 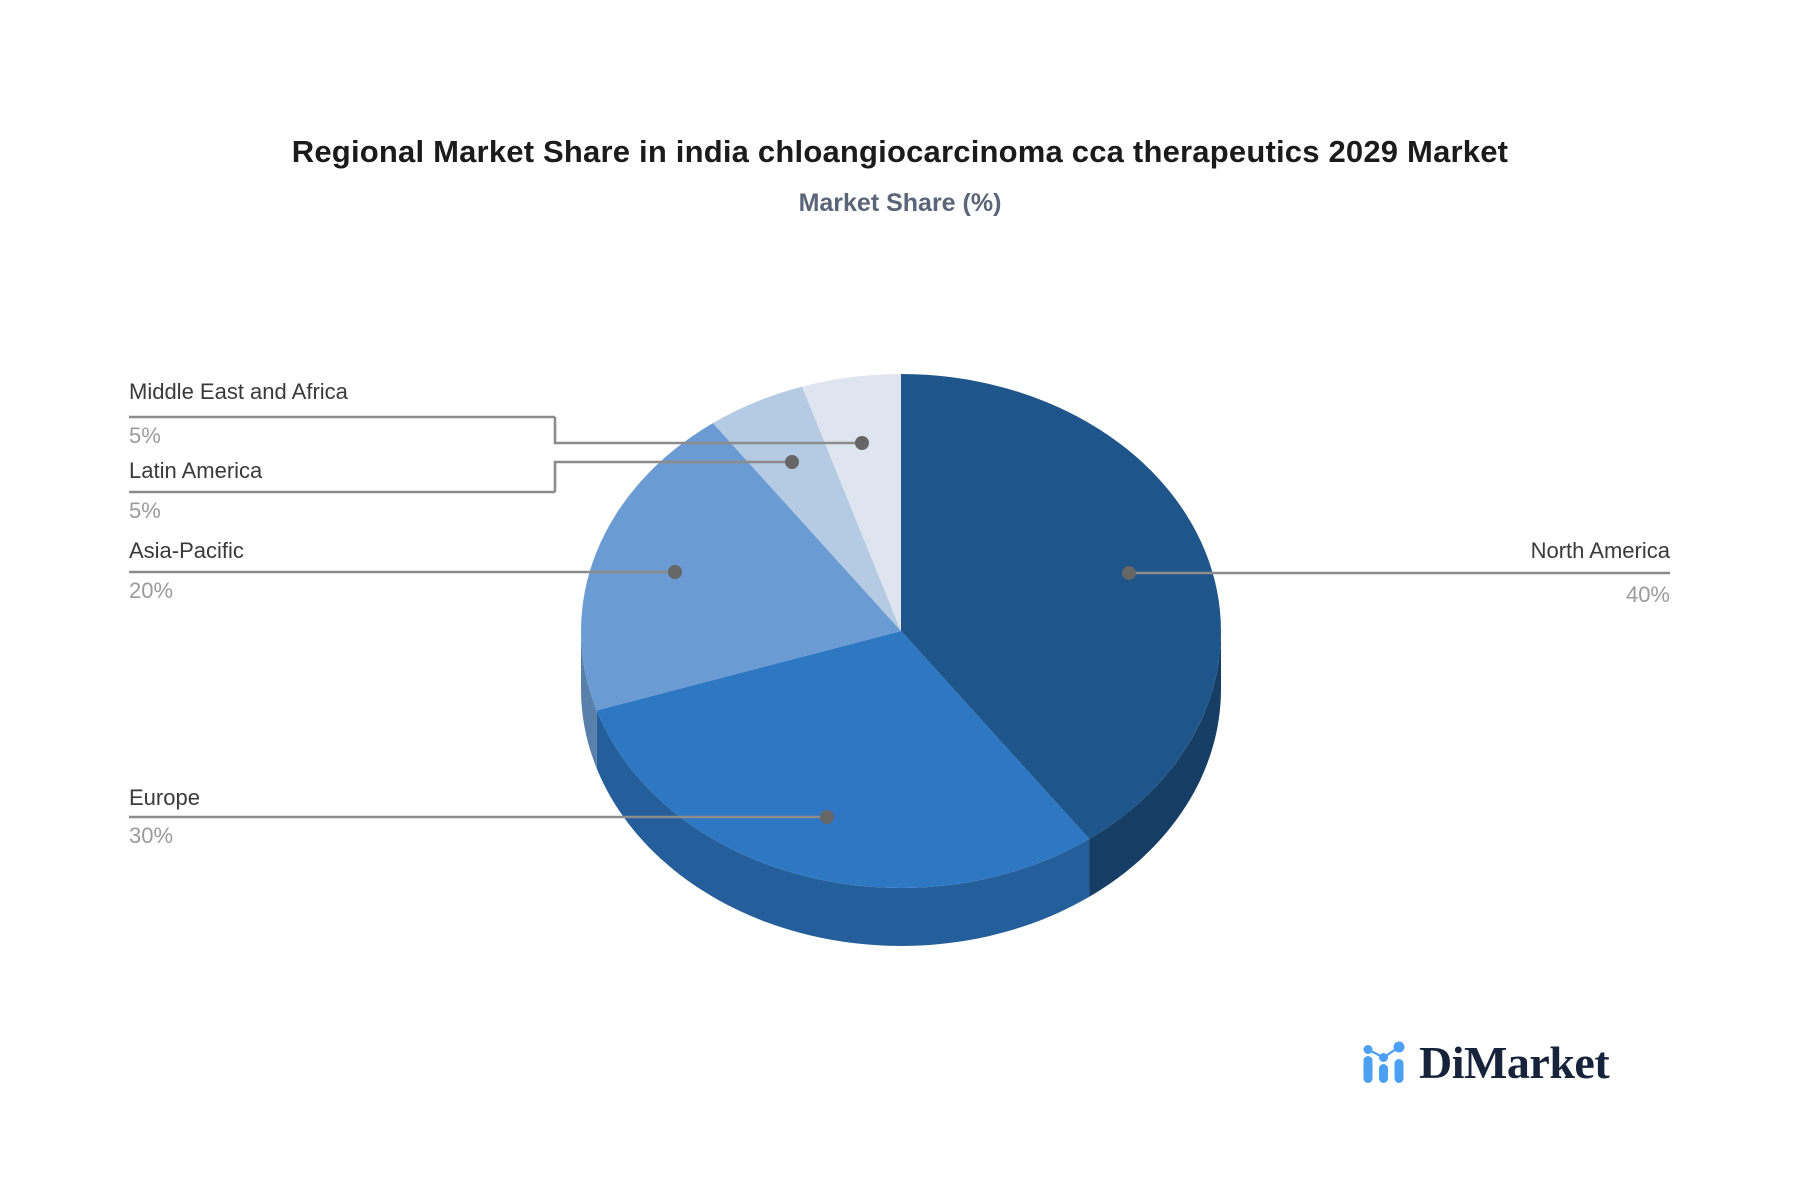 I want to click on callout-value-north-america: 40%, so click(x=1647, y=594).